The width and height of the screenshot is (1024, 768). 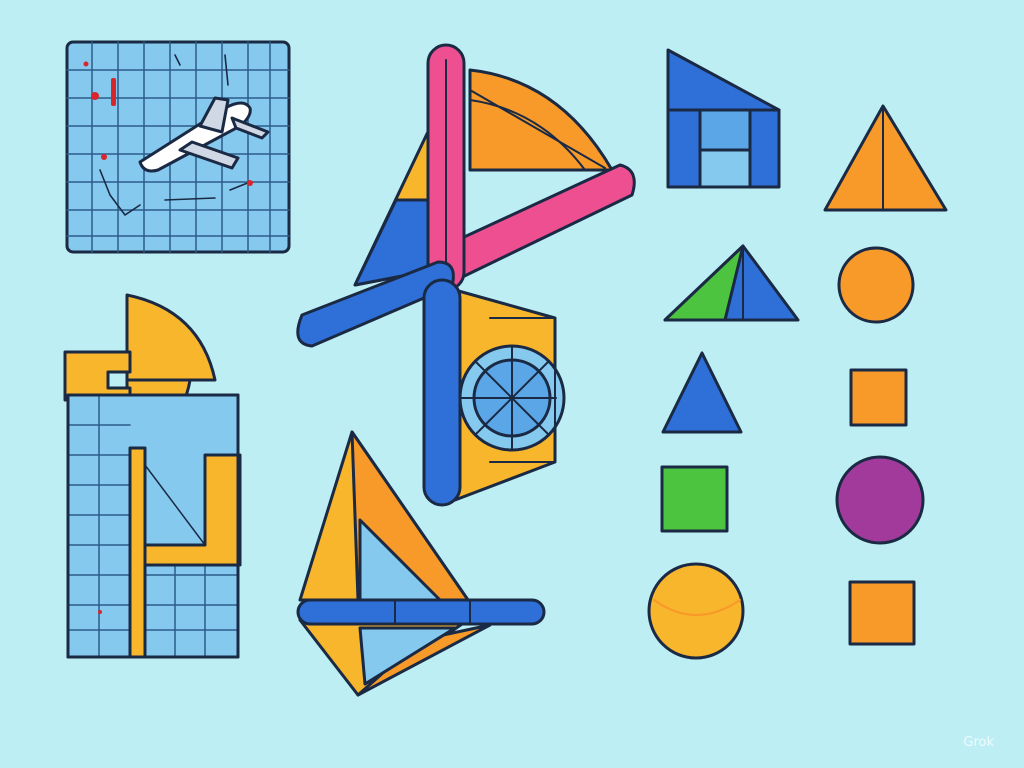 I want to click on purple-circle, so click(x=880, y=500).